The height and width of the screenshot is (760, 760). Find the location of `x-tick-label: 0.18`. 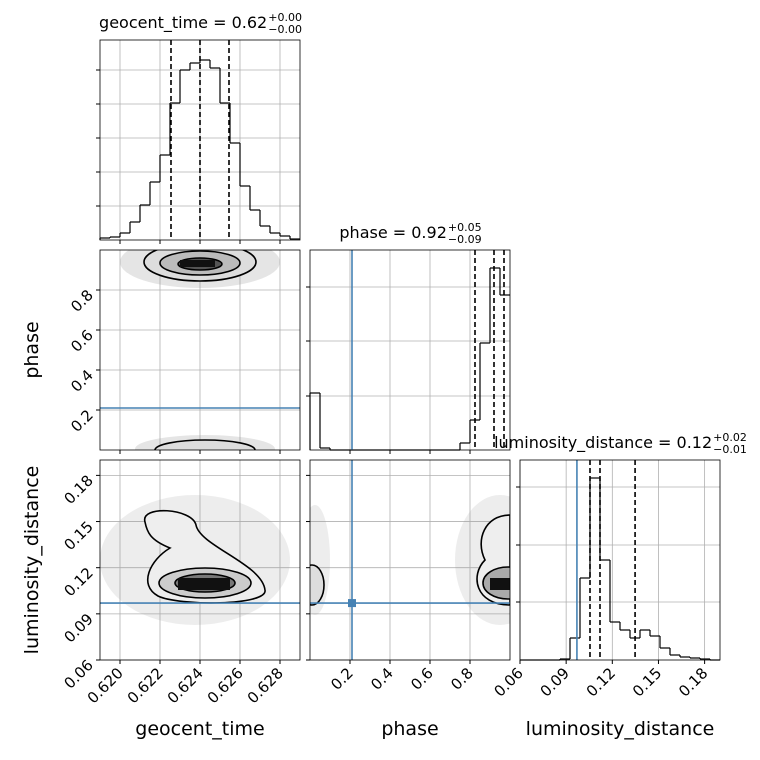

x-tick-label: 0.18 is located at coordinates (693, 682).